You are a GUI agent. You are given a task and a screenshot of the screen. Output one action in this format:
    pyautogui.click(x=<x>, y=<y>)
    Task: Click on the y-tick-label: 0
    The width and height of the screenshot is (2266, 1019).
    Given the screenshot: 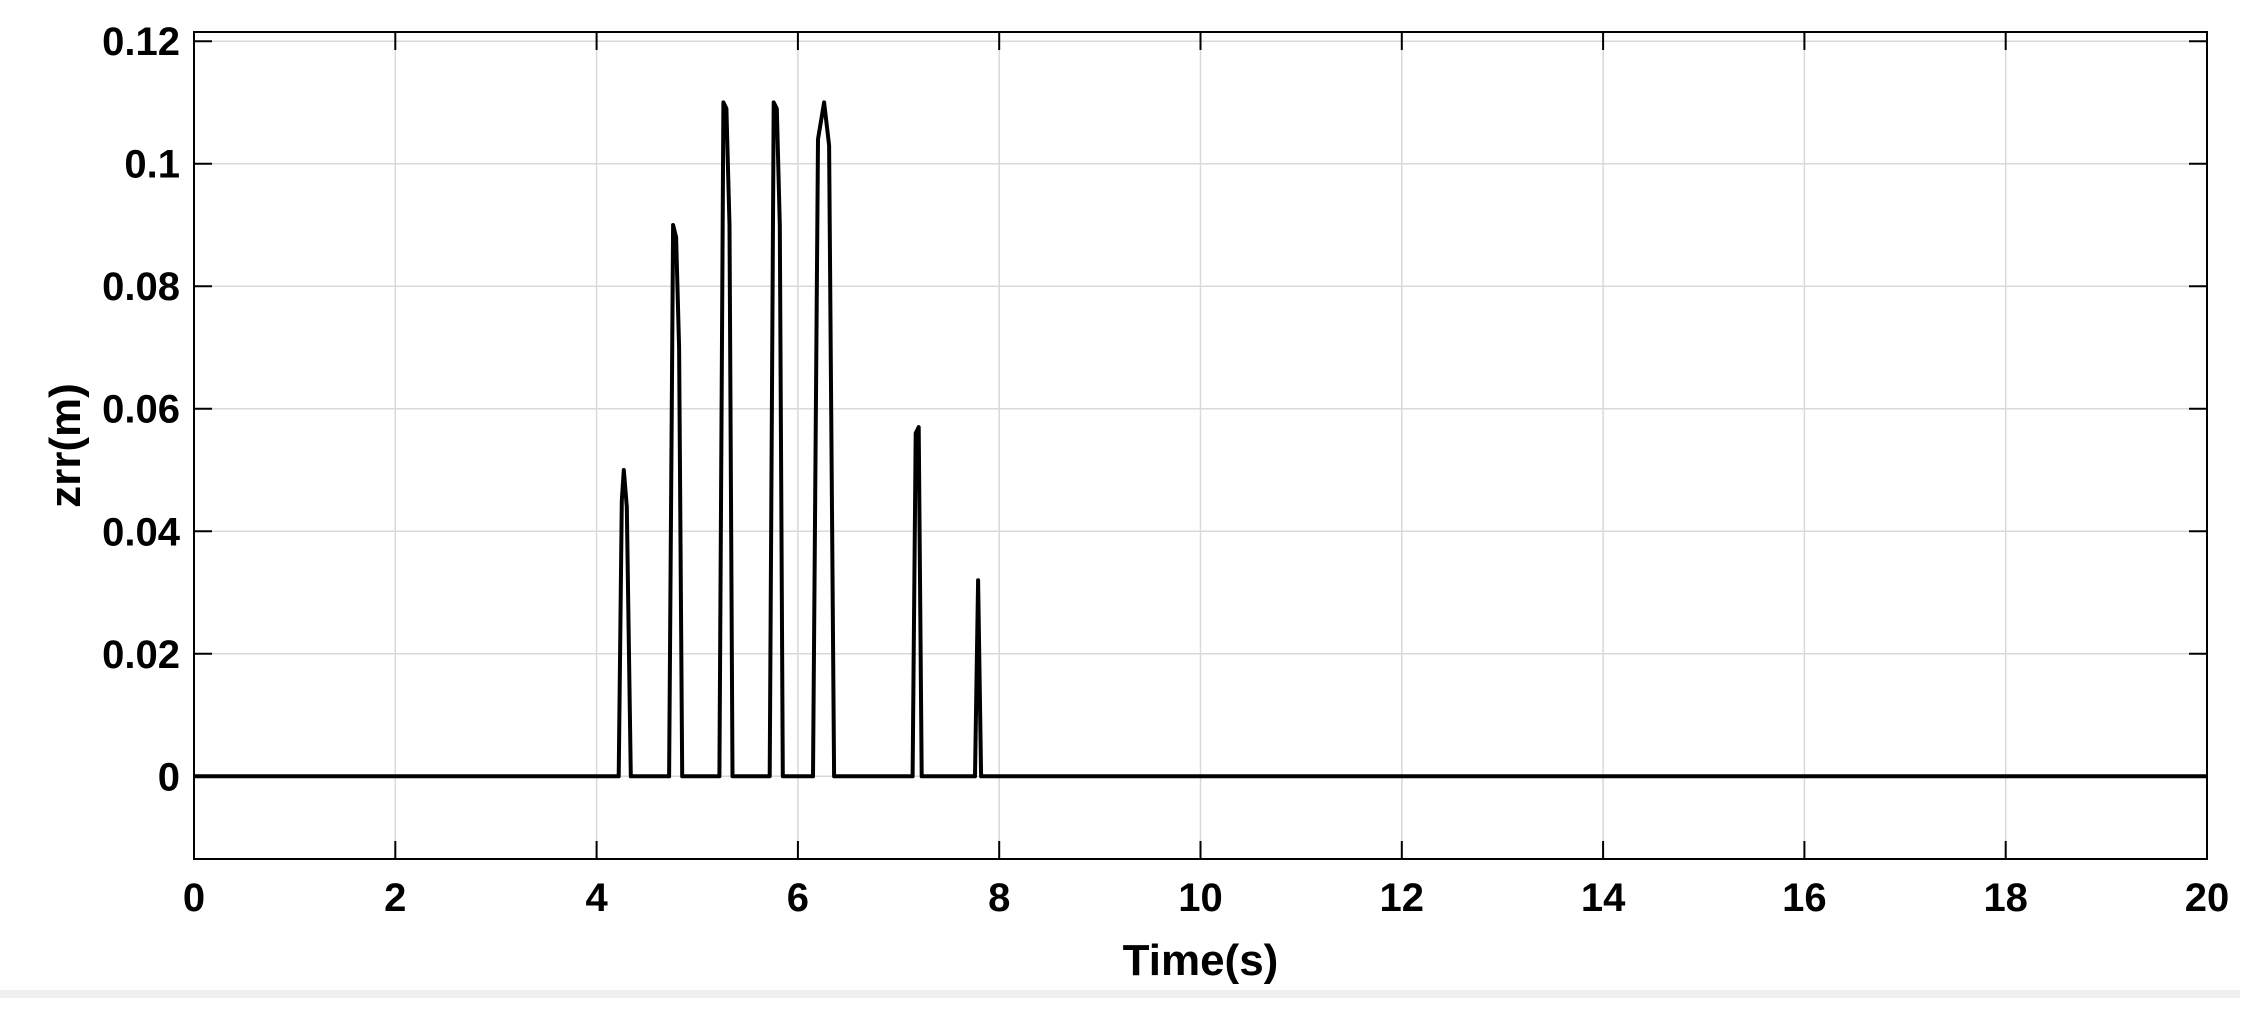 What is the action you would take?
    pyautogui.click(x=169, y=777)
    